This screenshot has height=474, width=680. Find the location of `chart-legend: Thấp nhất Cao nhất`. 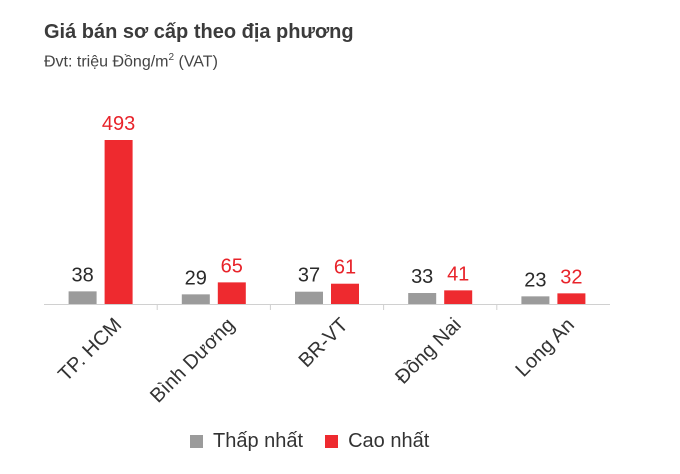

chart-legend: Thấp nhất Cao nhất is located at coordinates (320, 441).